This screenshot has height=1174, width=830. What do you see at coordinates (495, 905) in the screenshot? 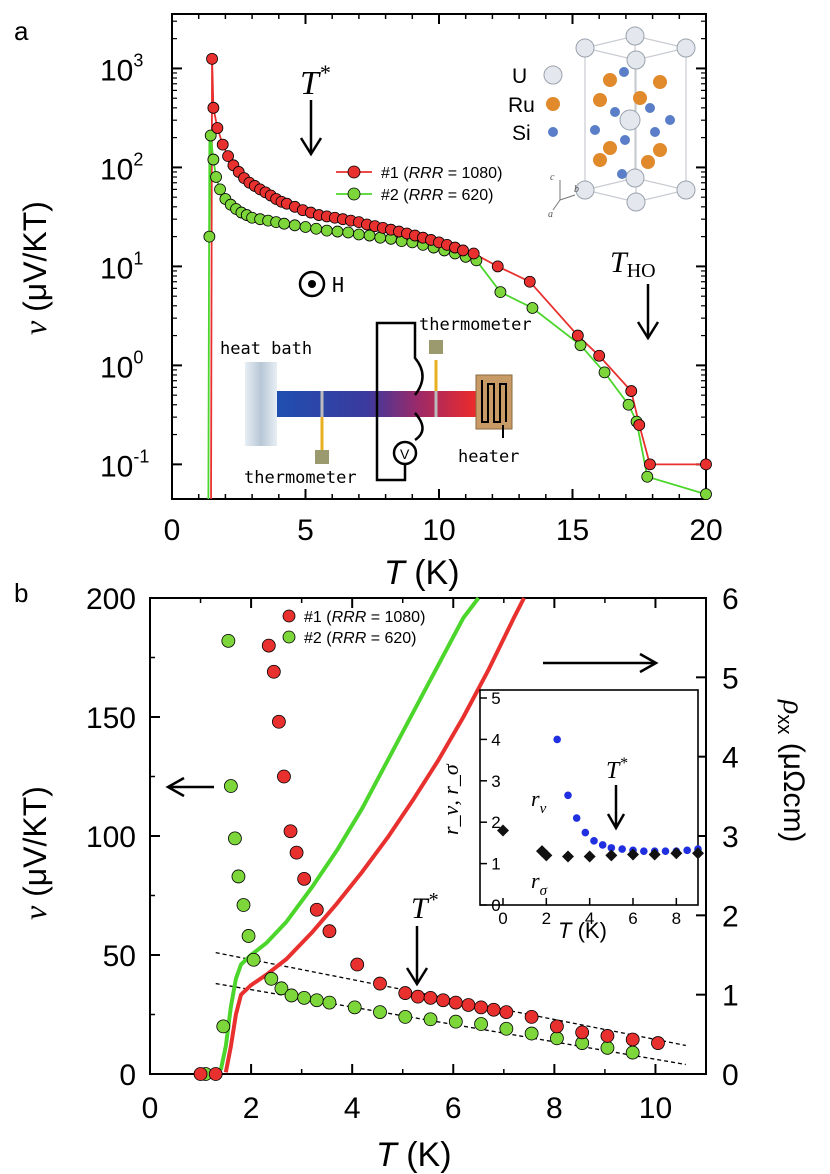
I see `inset-y-tick-label: 0` at bounding box center [495, 905].